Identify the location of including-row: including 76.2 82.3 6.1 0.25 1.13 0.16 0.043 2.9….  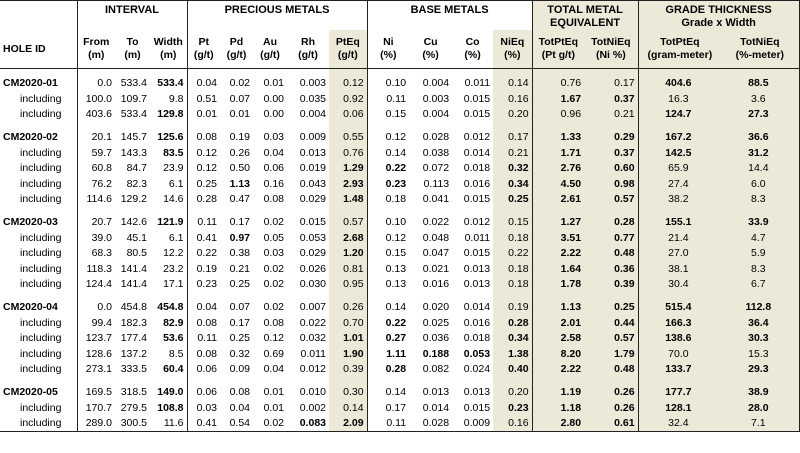
(400, 184).